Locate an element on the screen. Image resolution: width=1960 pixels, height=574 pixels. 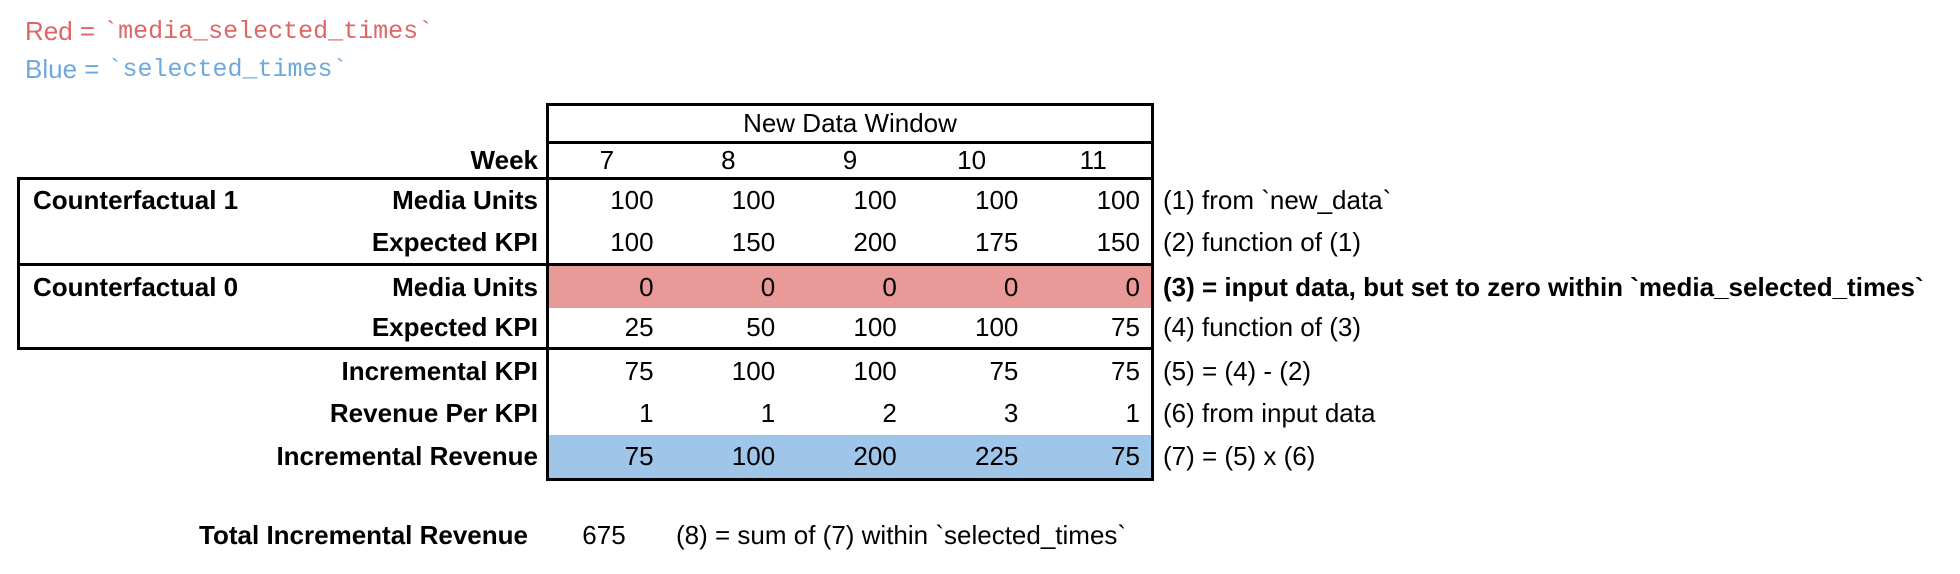
divider-cf0-bottom is located at coordinates (585, 348).